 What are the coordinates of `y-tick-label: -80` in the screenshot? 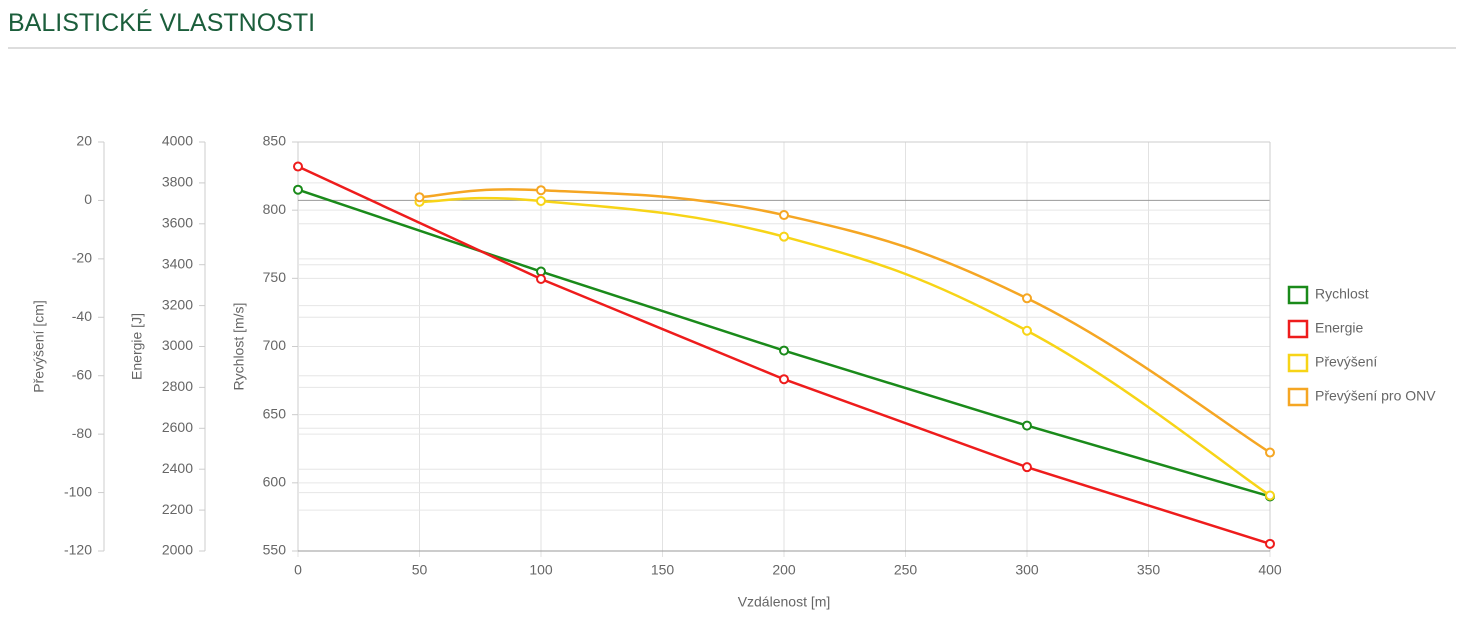 It's located at (82, 433).